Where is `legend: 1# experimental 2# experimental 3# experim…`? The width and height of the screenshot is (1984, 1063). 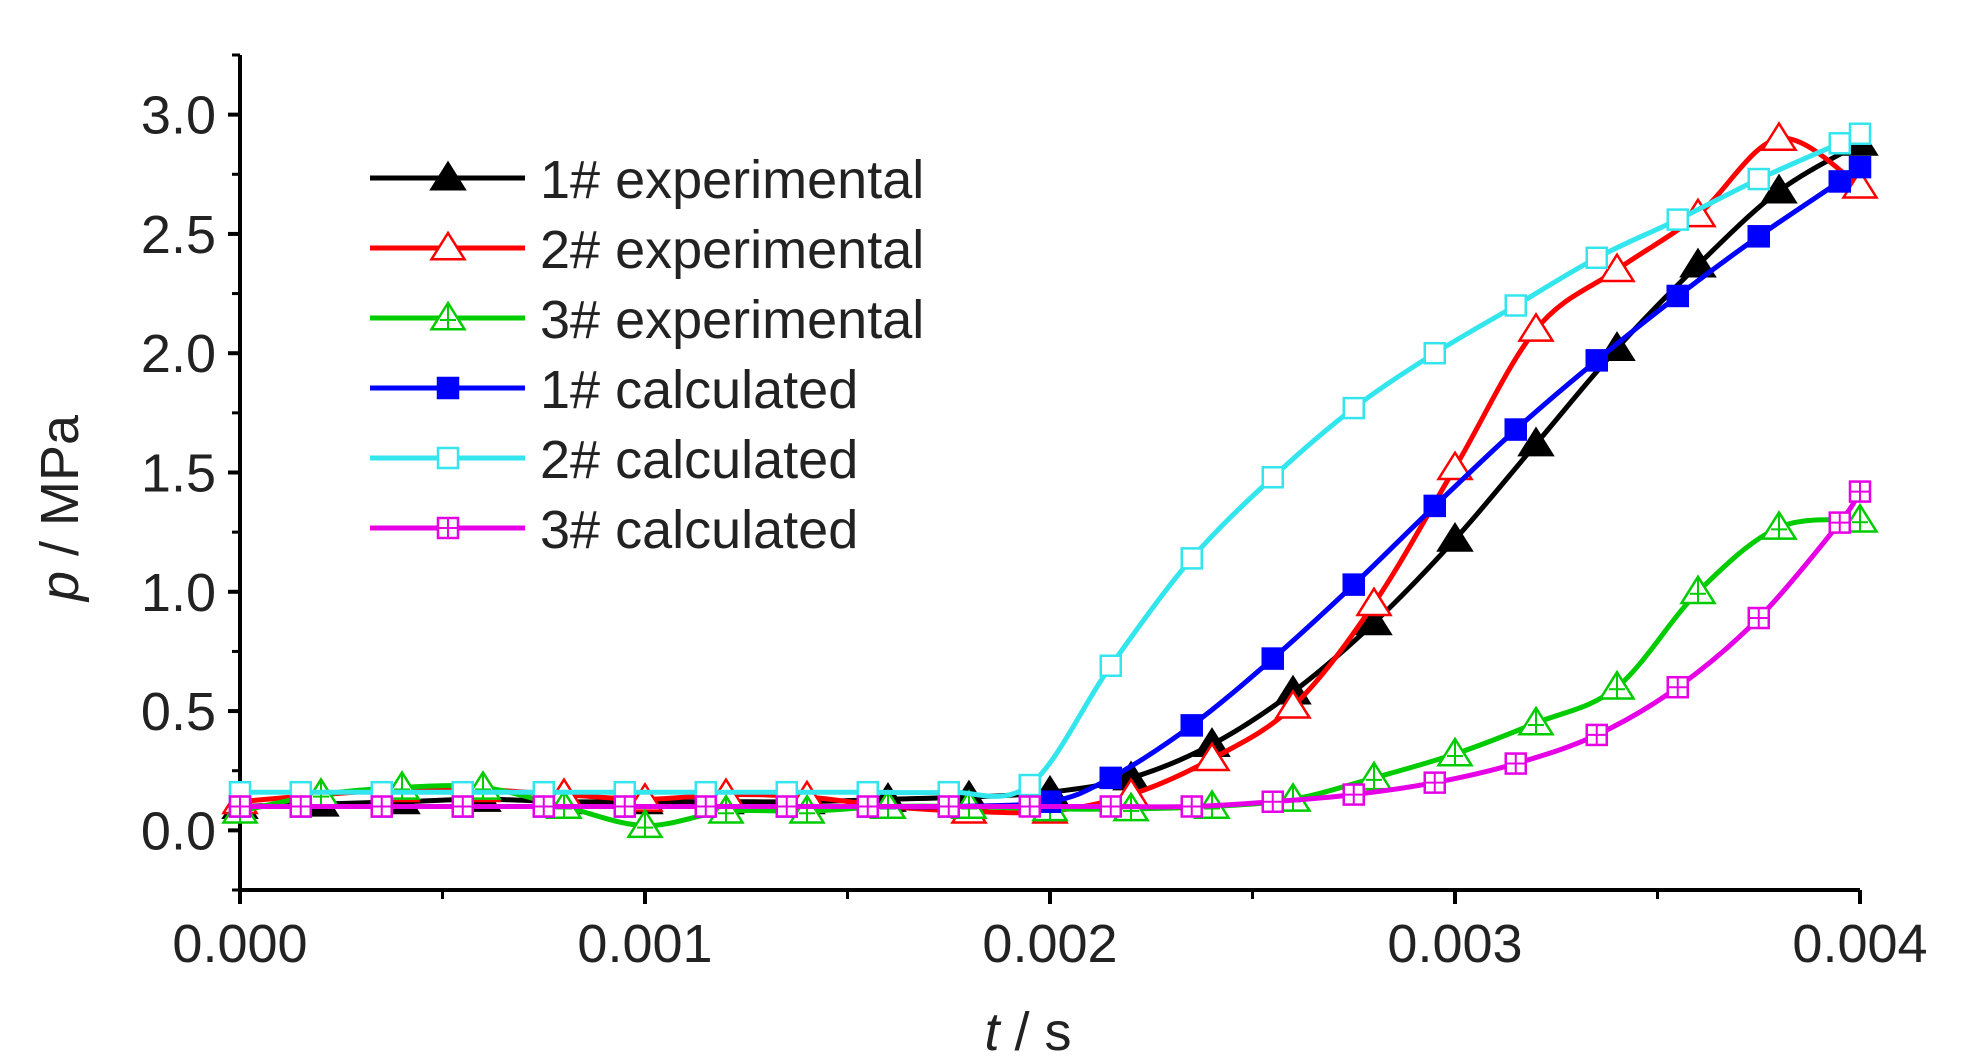 legend: 1# experimental 2# experimental 3# experim… is located at coordinates (647, 355).